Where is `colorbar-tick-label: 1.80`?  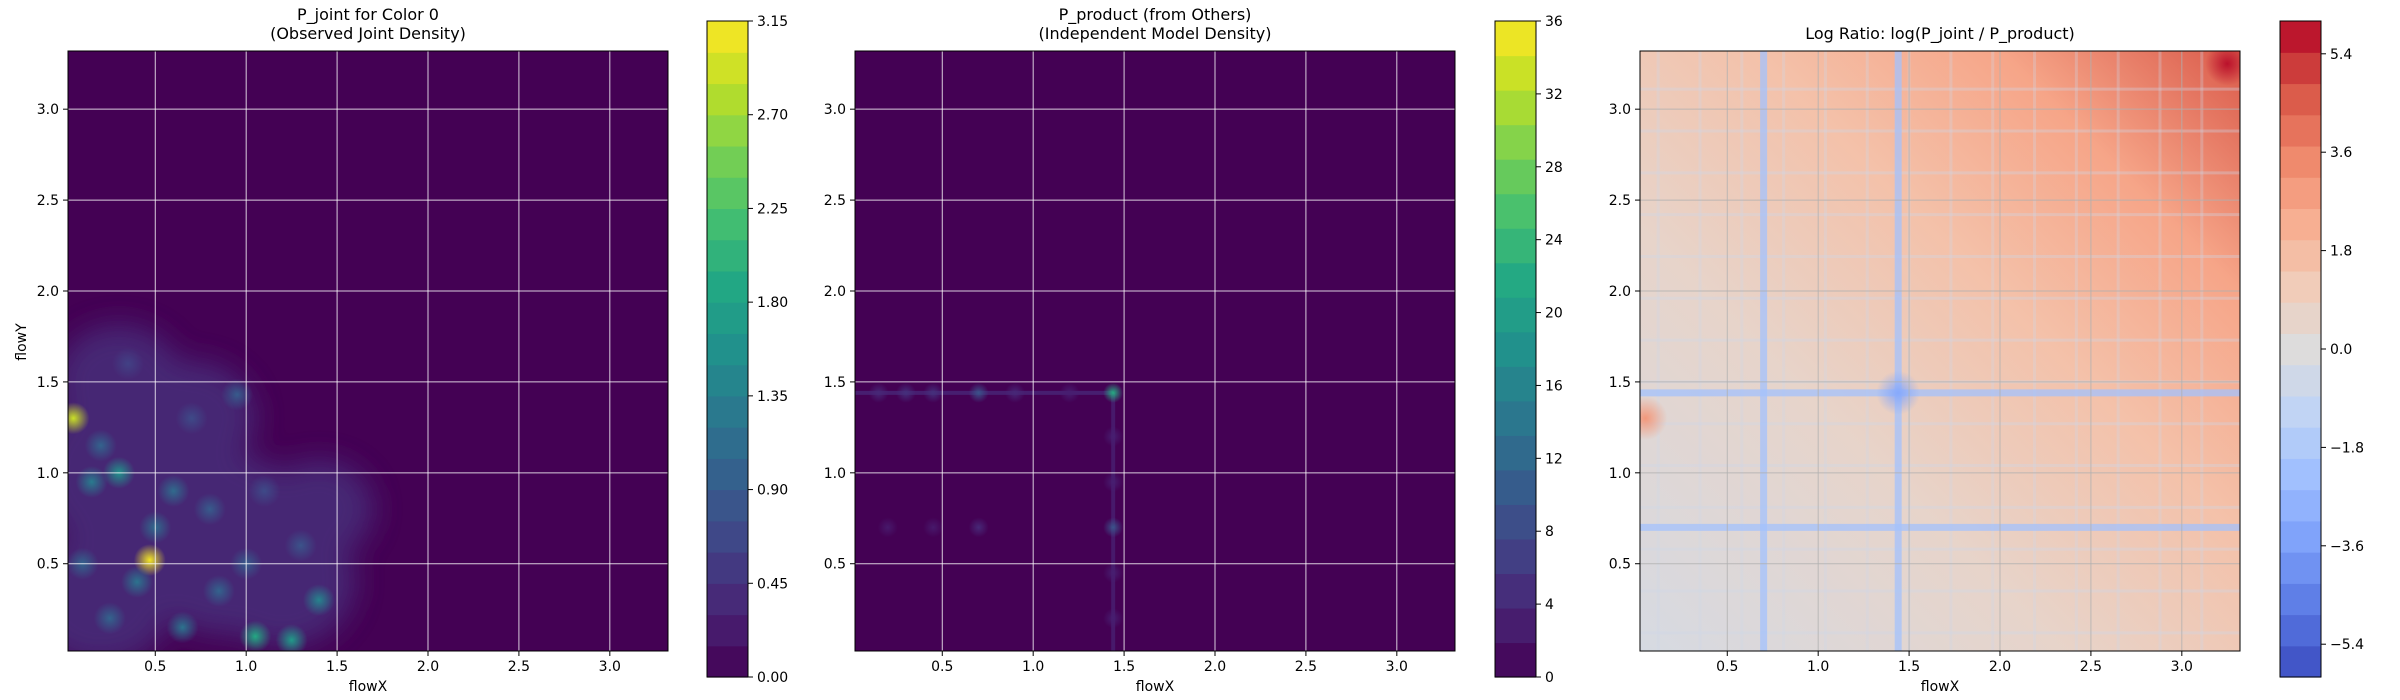
colorbar-tick-label: 1.80 is located at coordinates (772, 303).